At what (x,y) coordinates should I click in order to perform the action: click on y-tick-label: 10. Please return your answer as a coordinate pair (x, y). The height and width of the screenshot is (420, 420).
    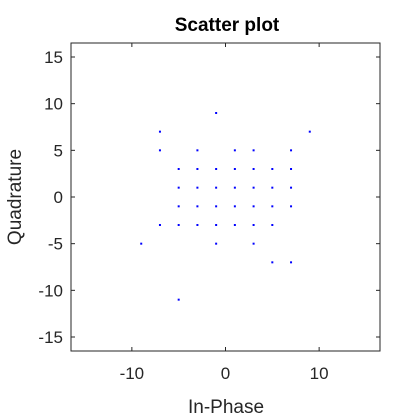
    Looking at the image, I should click on (53, 104).